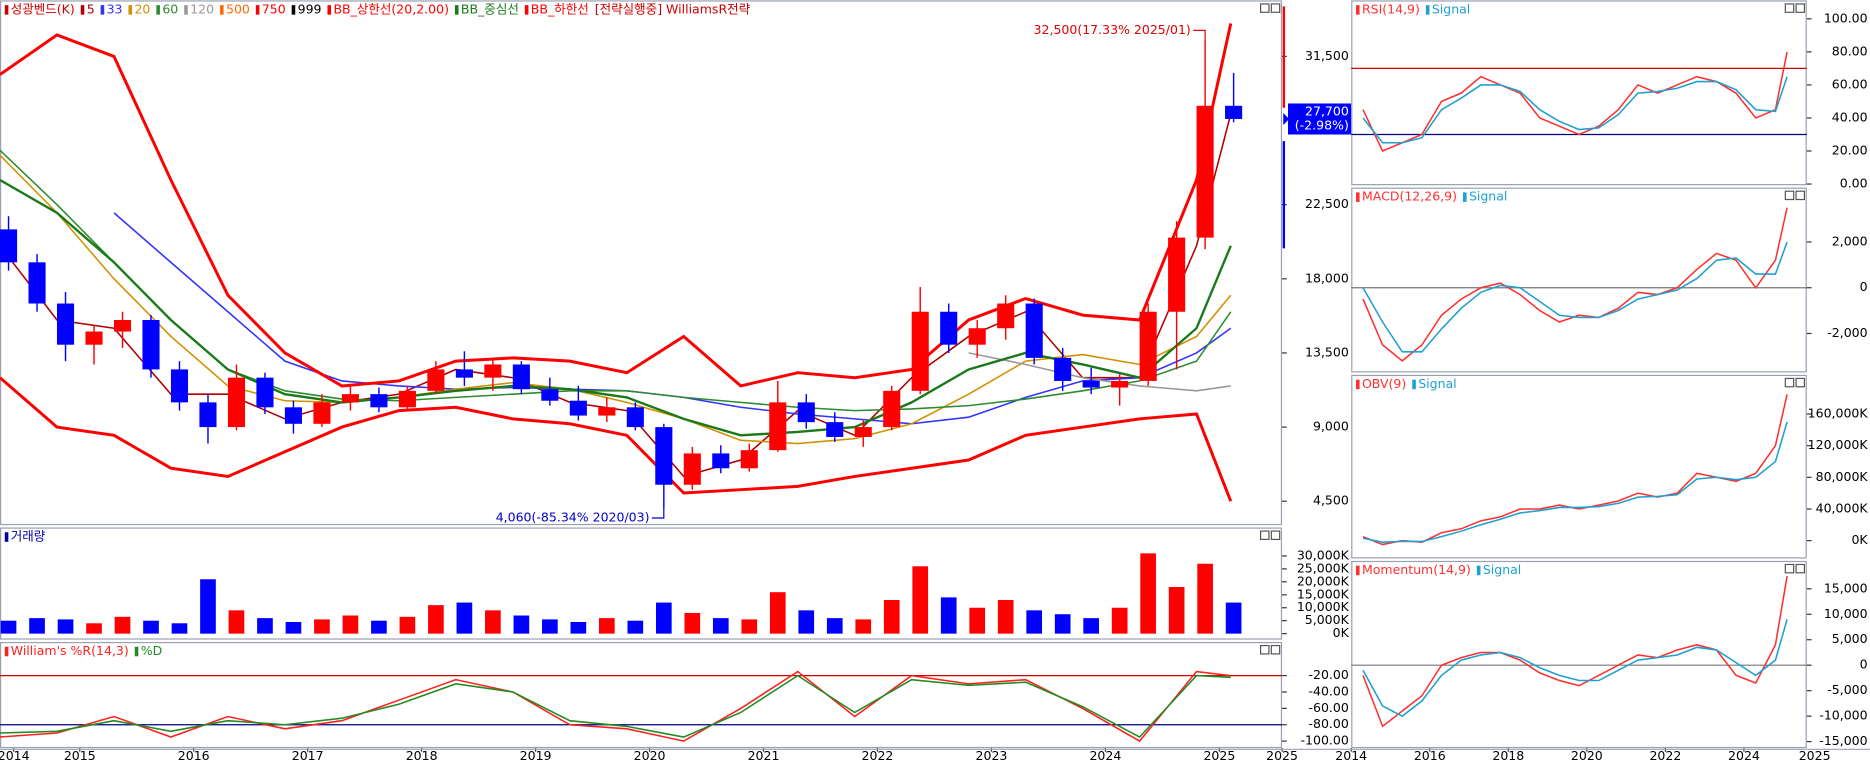 This screenshot has width=1870, height=764. Describe the element at coordinates (673, 8) in the screenshot. I see `strategy-label: [전략실행중] WilliamsR전략` at that location.